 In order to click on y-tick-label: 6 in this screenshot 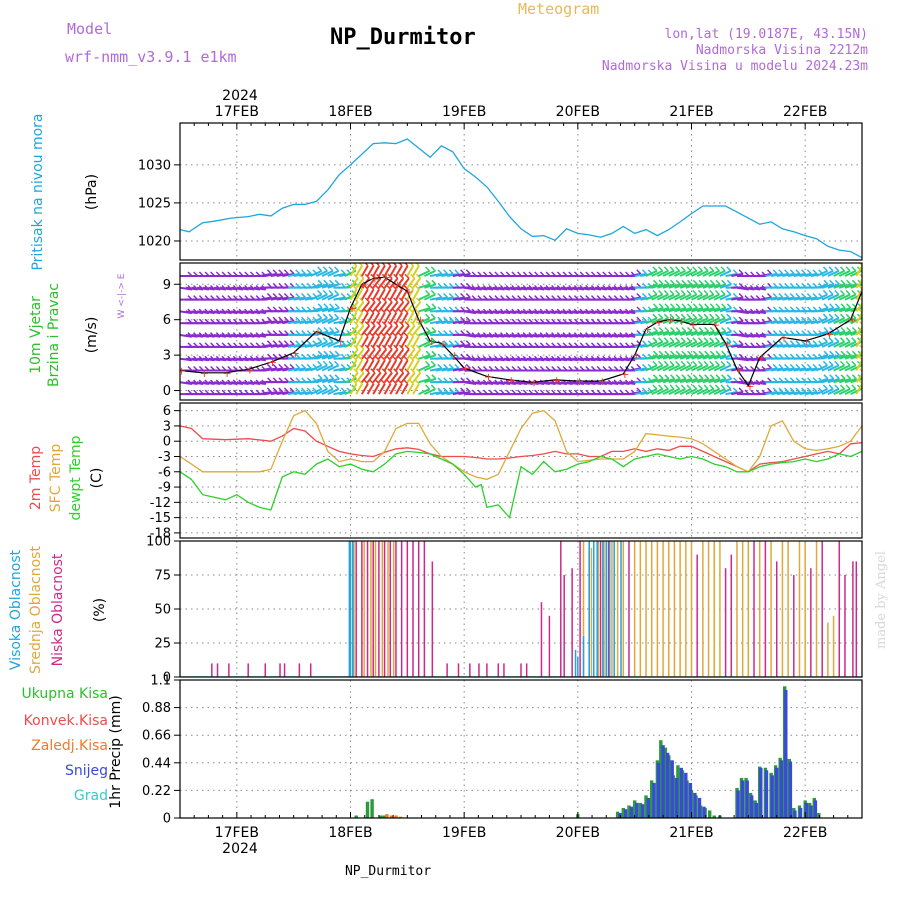, I will do `click(167, 411)`.